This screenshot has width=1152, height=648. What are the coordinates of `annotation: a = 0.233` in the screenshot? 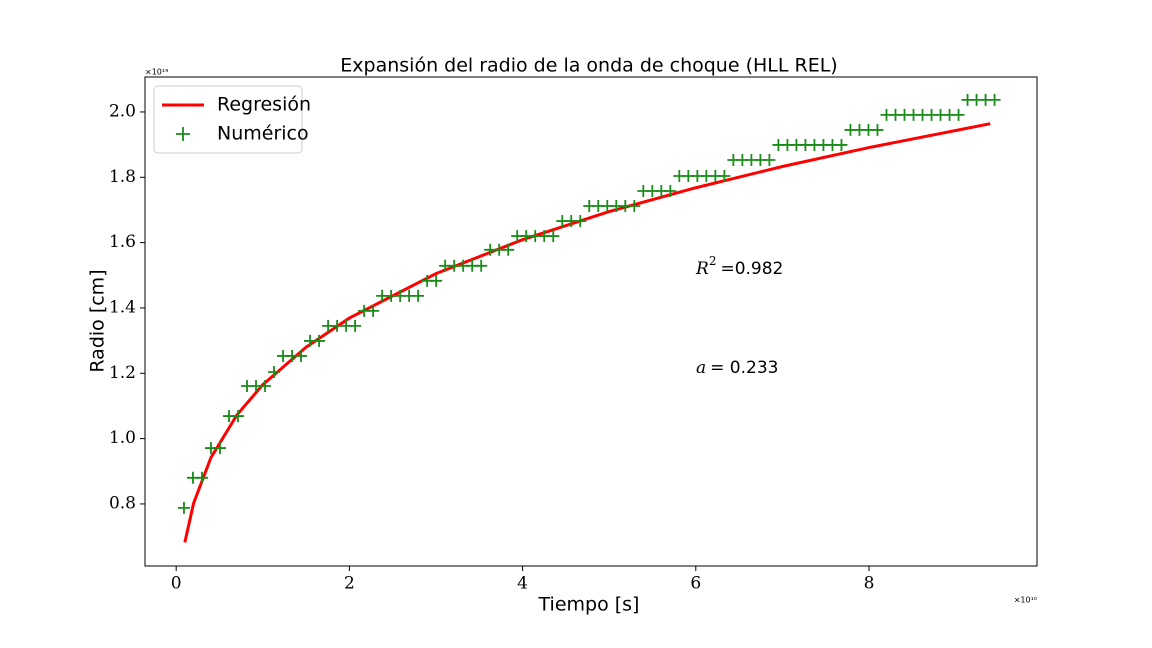 It's located at (737, 368).